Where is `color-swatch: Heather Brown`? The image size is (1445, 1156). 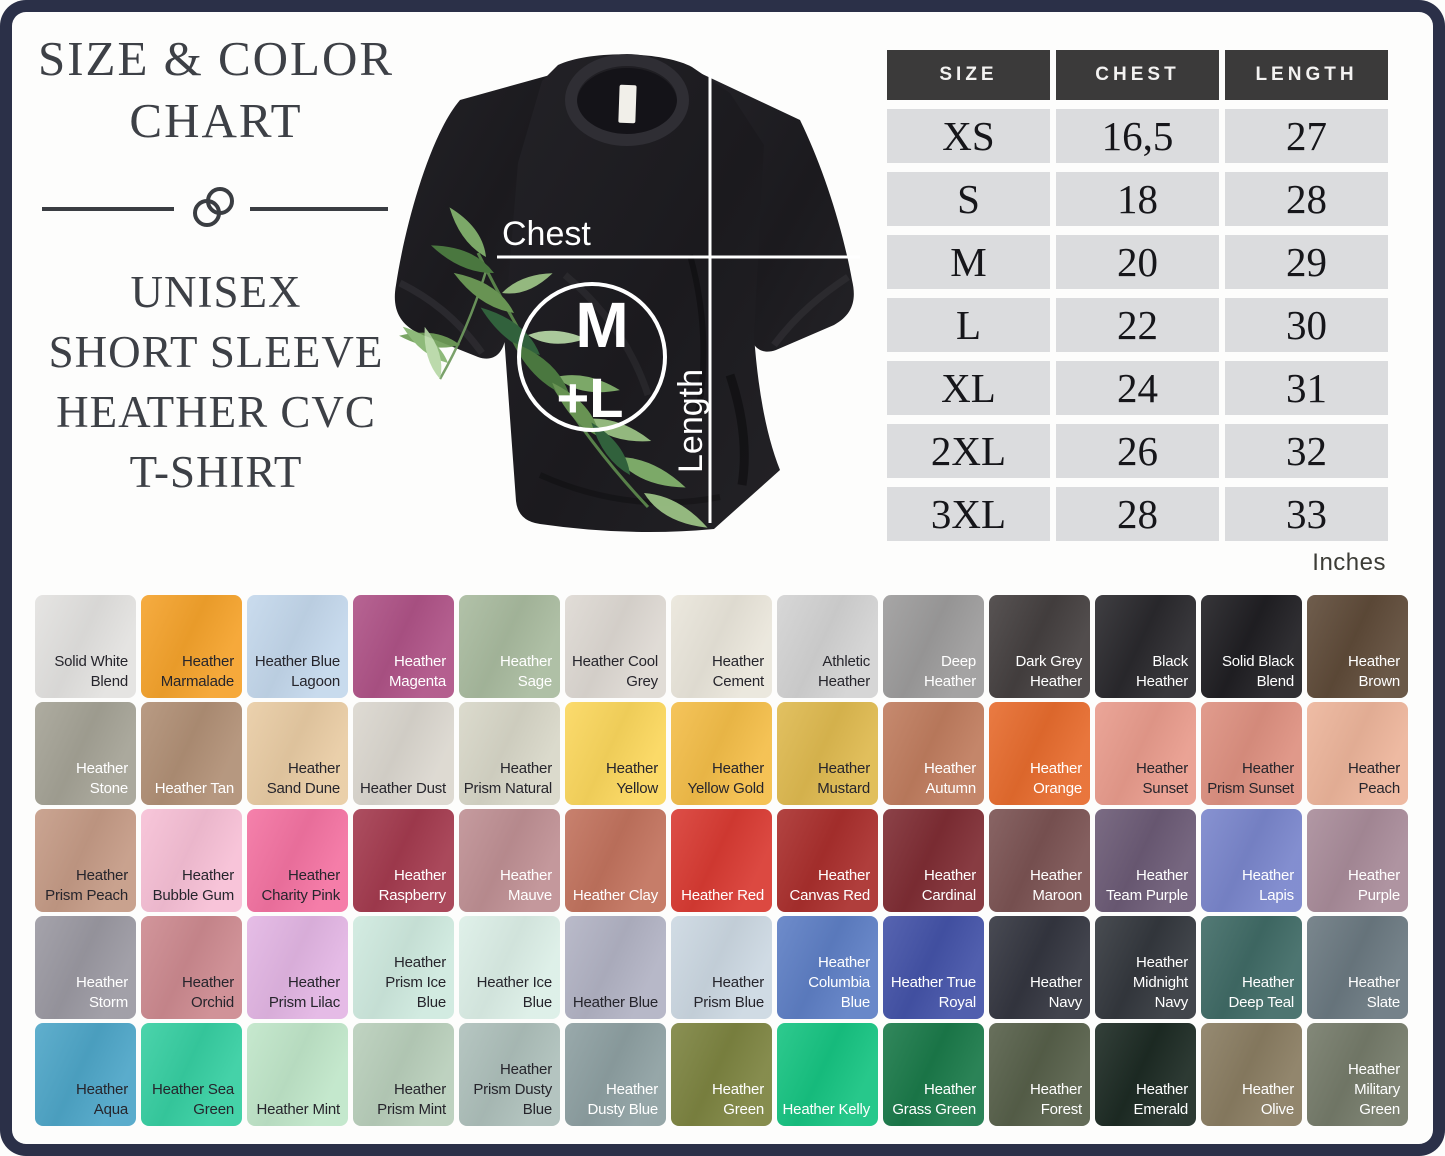
color-swatch: Heather Brown is located at coordinates (1357, 646).